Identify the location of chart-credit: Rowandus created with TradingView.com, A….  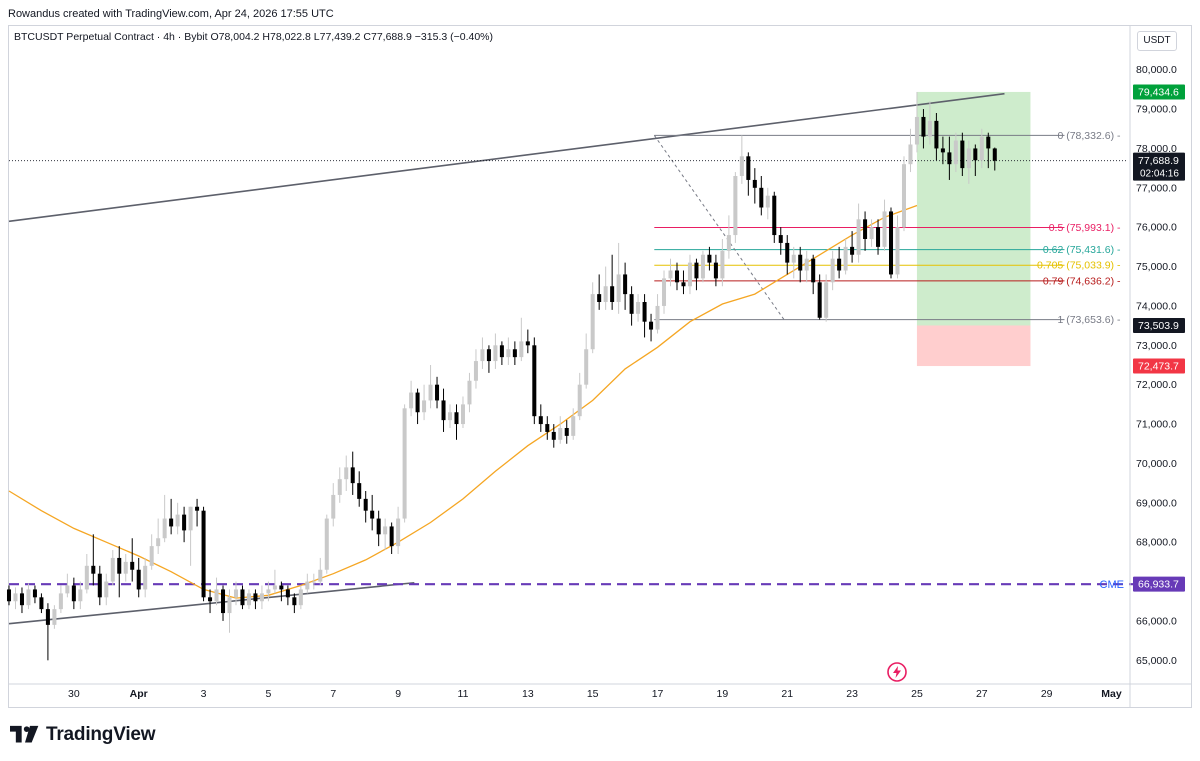
(171, 14).